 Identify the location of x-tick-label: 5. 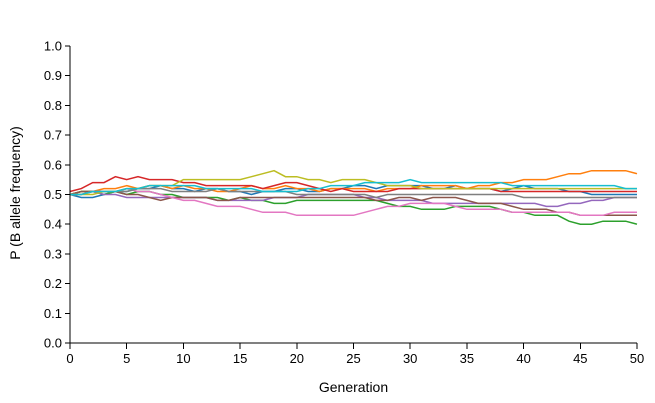
(126, 358).